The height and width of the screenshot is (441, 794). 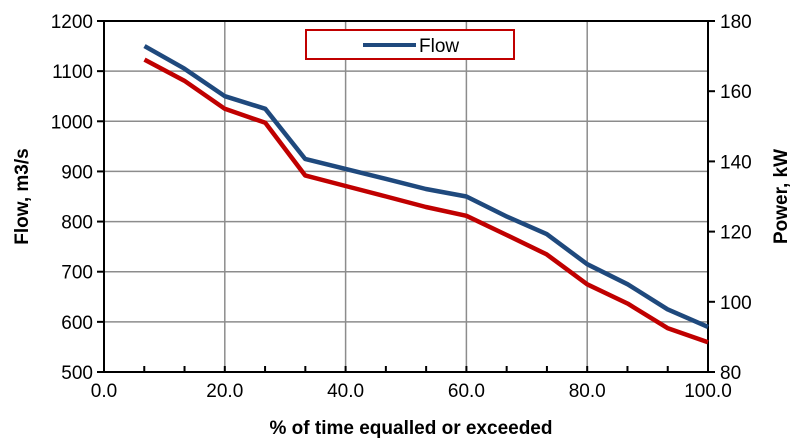 I want to click on y2-tick-label: 100, so click(x=736, y=303).